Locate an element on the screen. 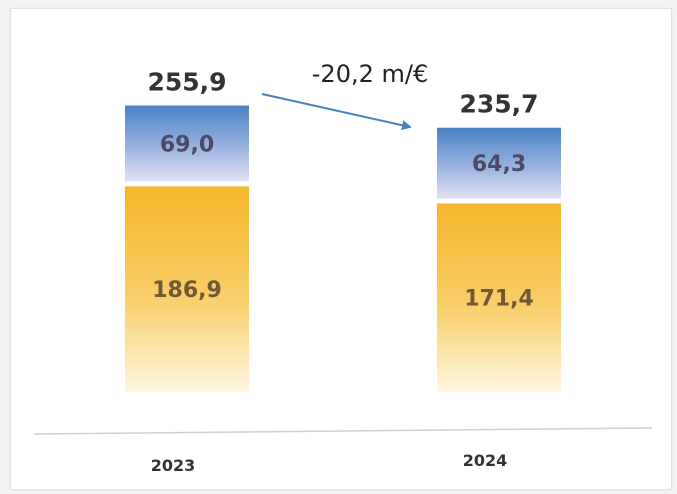 The height and width of the screenshot is (494, 677). value-label-2023-1: 69,0 is located at coordinates (187, 144).